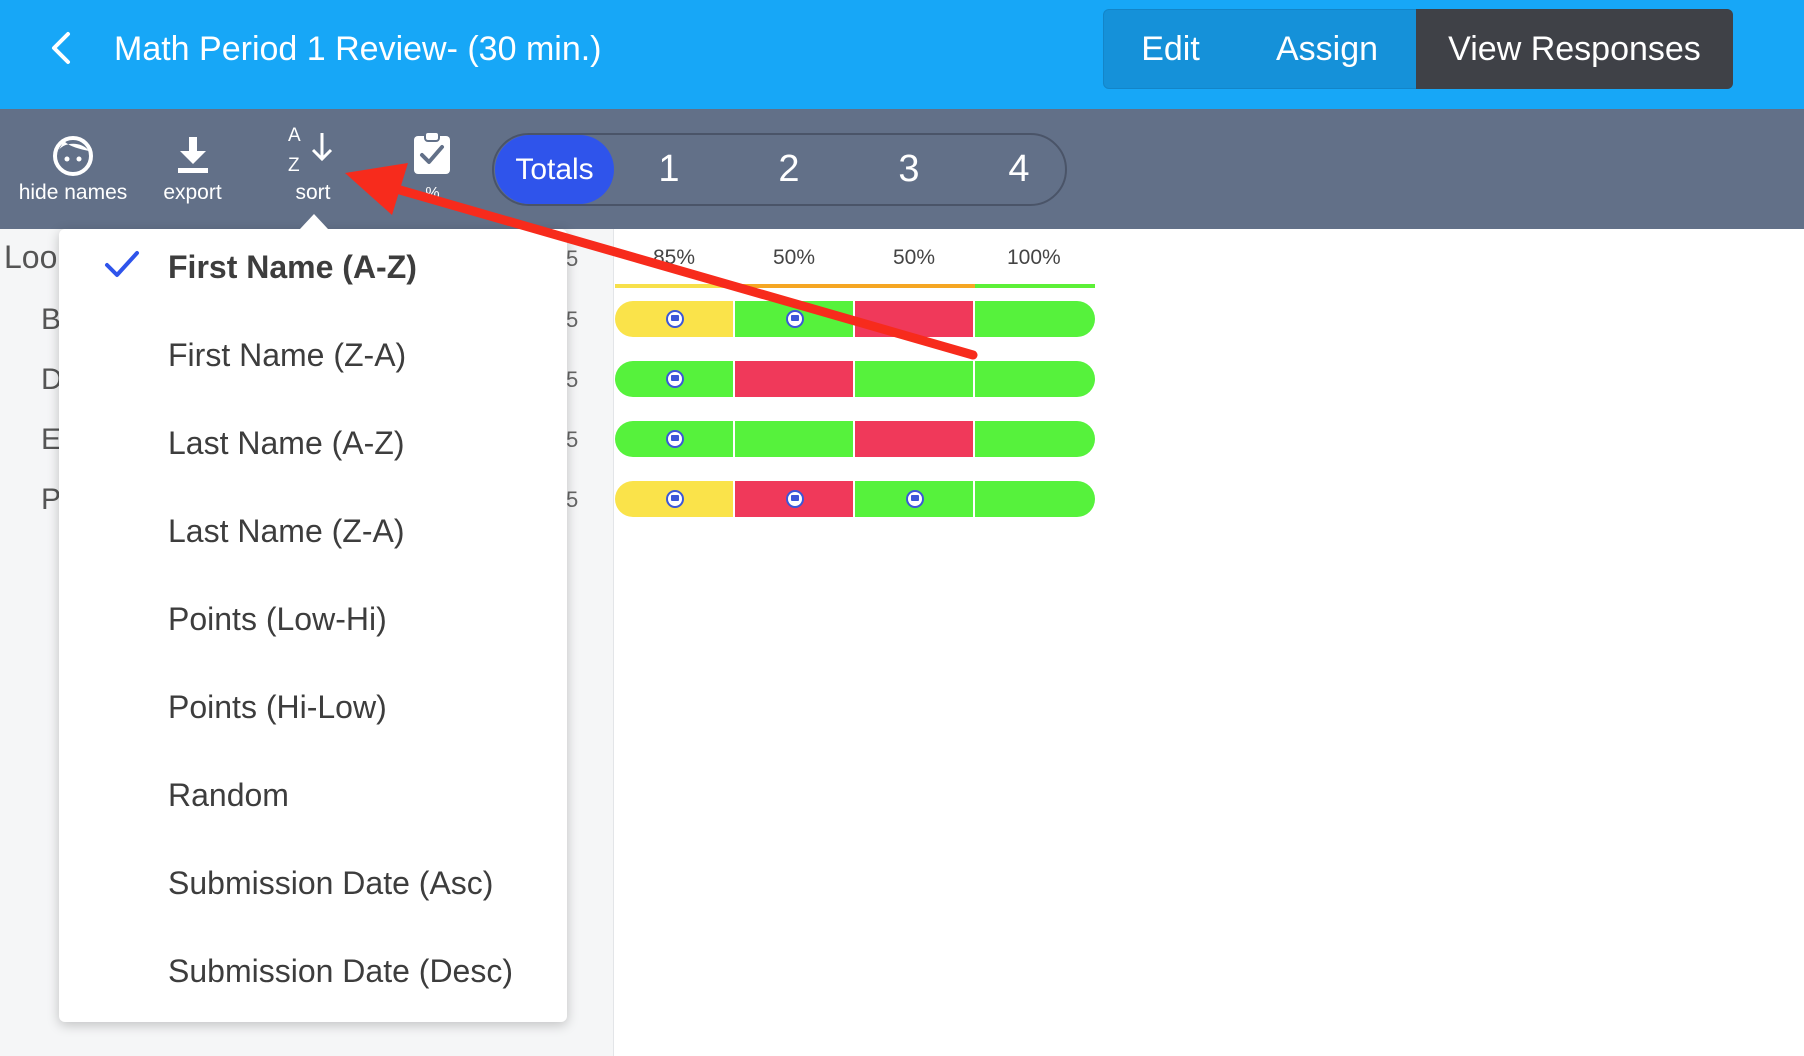 The width and height of the screenshot is (1804, 1056). I want to click on sort-option-label: Submission Date (Asc), so click(331, 883).